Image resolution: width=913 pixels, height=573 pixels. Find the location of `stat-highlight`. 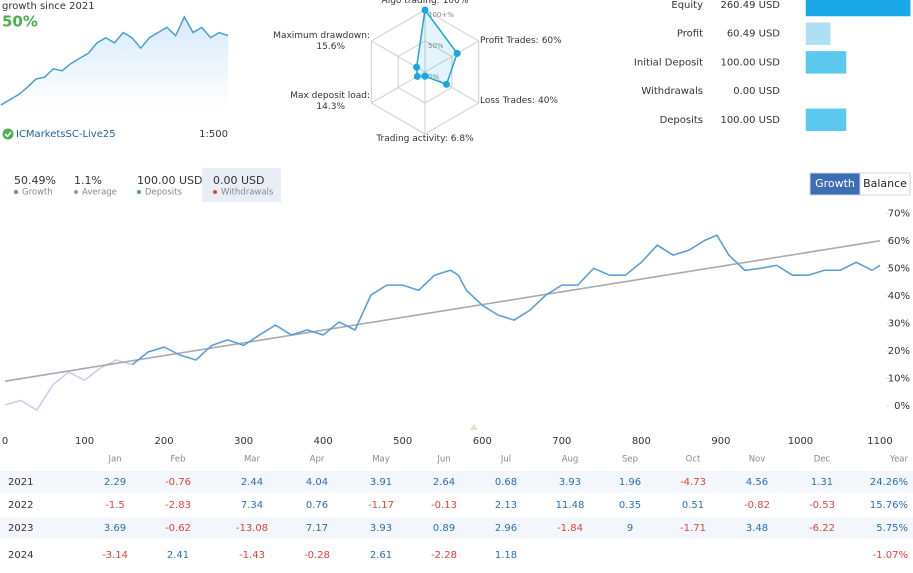

stat-highlight is located at coordinates (241, 185).